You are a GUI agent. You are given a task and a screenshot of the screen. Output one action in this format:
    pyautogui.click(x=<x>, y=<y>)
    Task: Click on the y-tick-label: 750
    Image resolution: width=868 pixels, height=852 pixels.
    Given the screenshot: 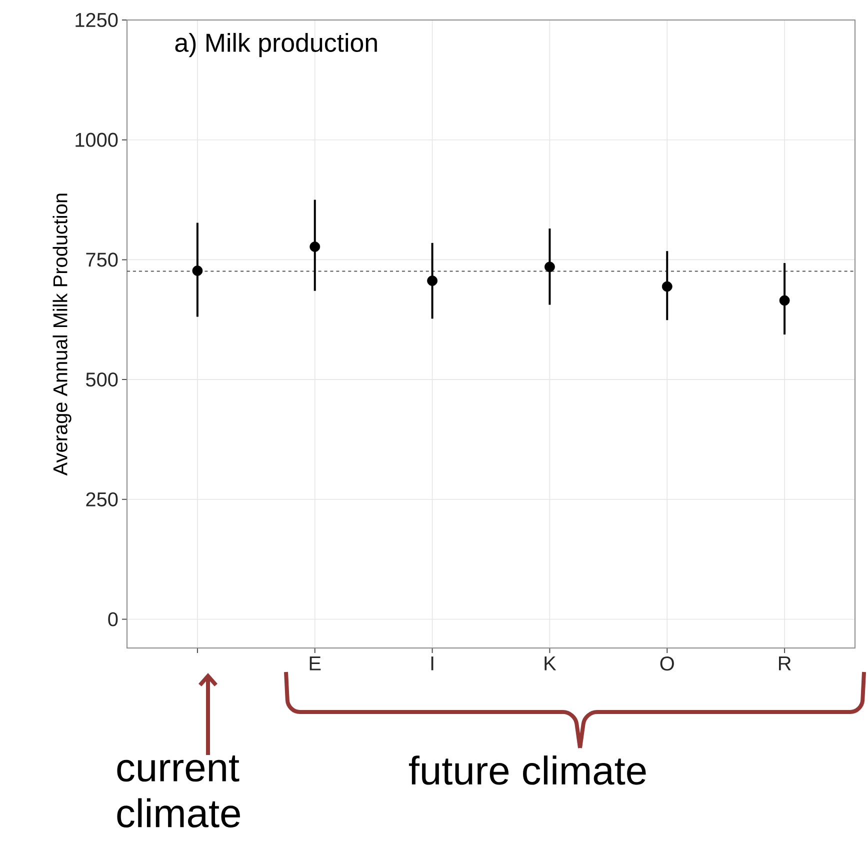 What is the action you would take?
    pyautogui.click(x=102, y=259)
    